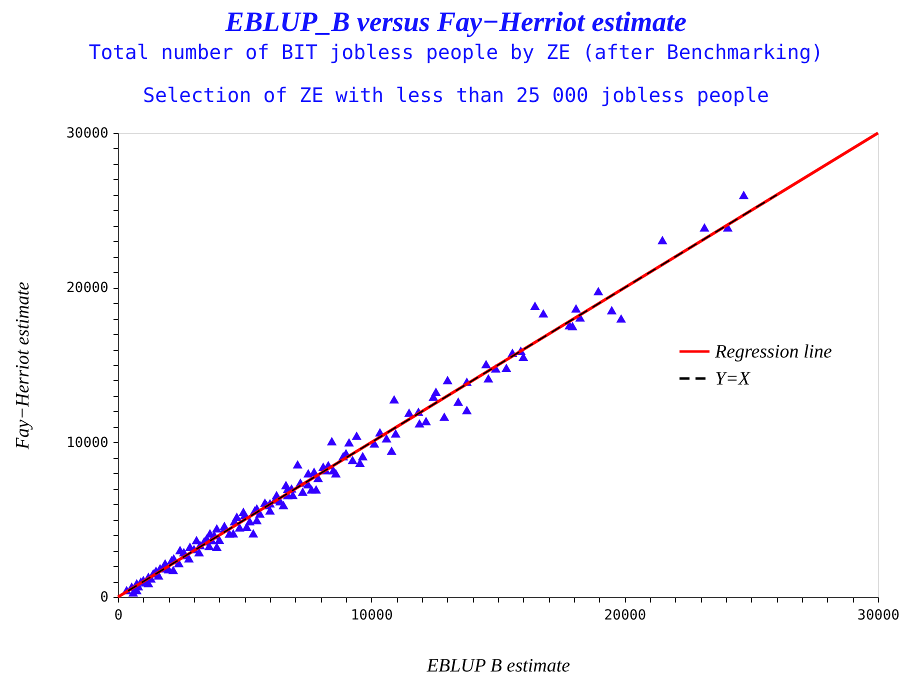 Image resolution: width=903 pixels, height=677 pixels. What do you see at coordinates (104, 598) in the screenshot?
I see `y-tick-label: 0` at bounding box center [104, 598].